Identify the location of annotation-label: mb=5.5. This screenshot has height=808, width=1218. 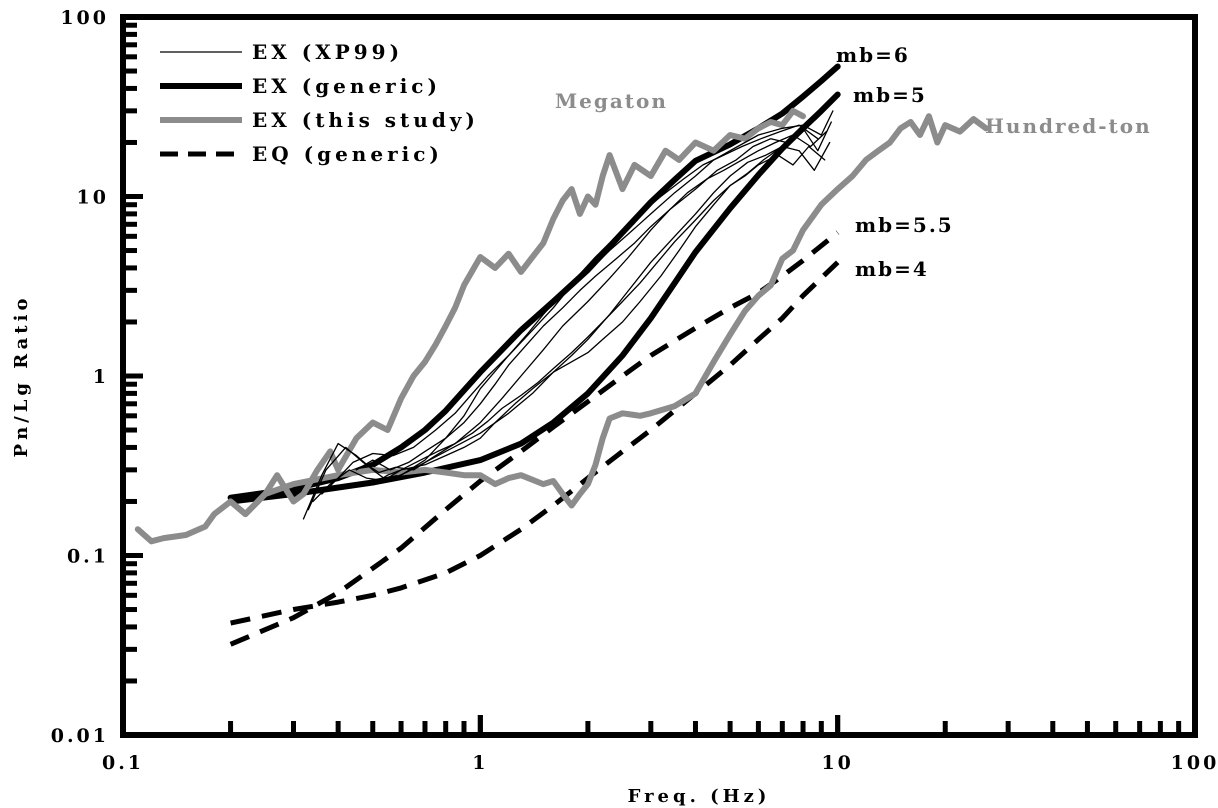
(904, 225).